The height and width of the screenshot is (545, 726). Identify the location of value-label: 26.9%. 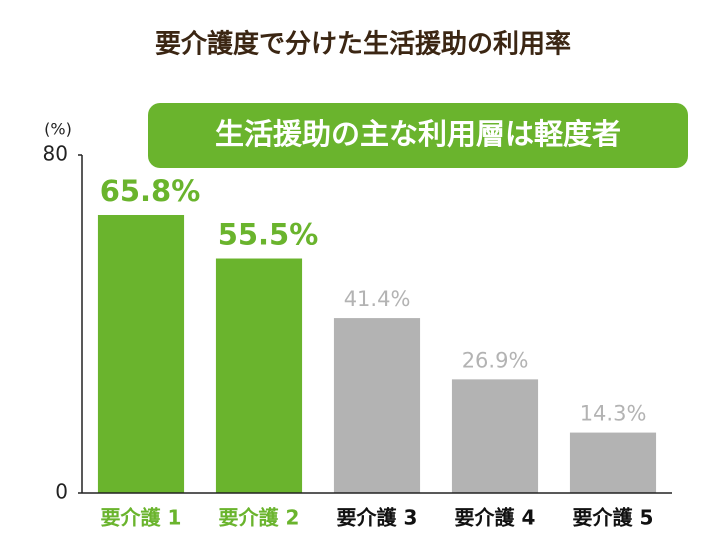
(495, 360).